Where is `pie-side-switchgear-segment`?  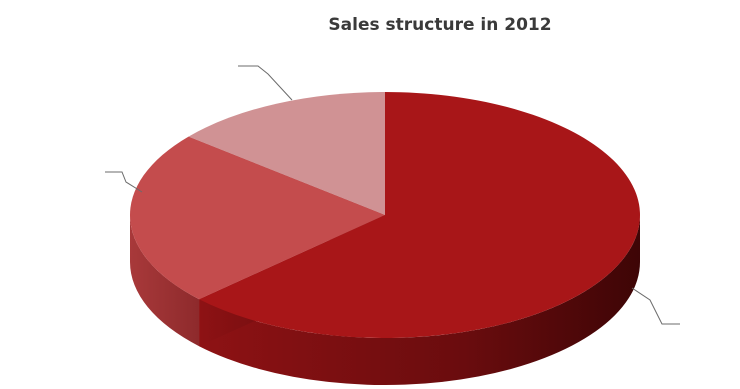 pie-side-switchgear-segment is located at coordinates (165, 281).